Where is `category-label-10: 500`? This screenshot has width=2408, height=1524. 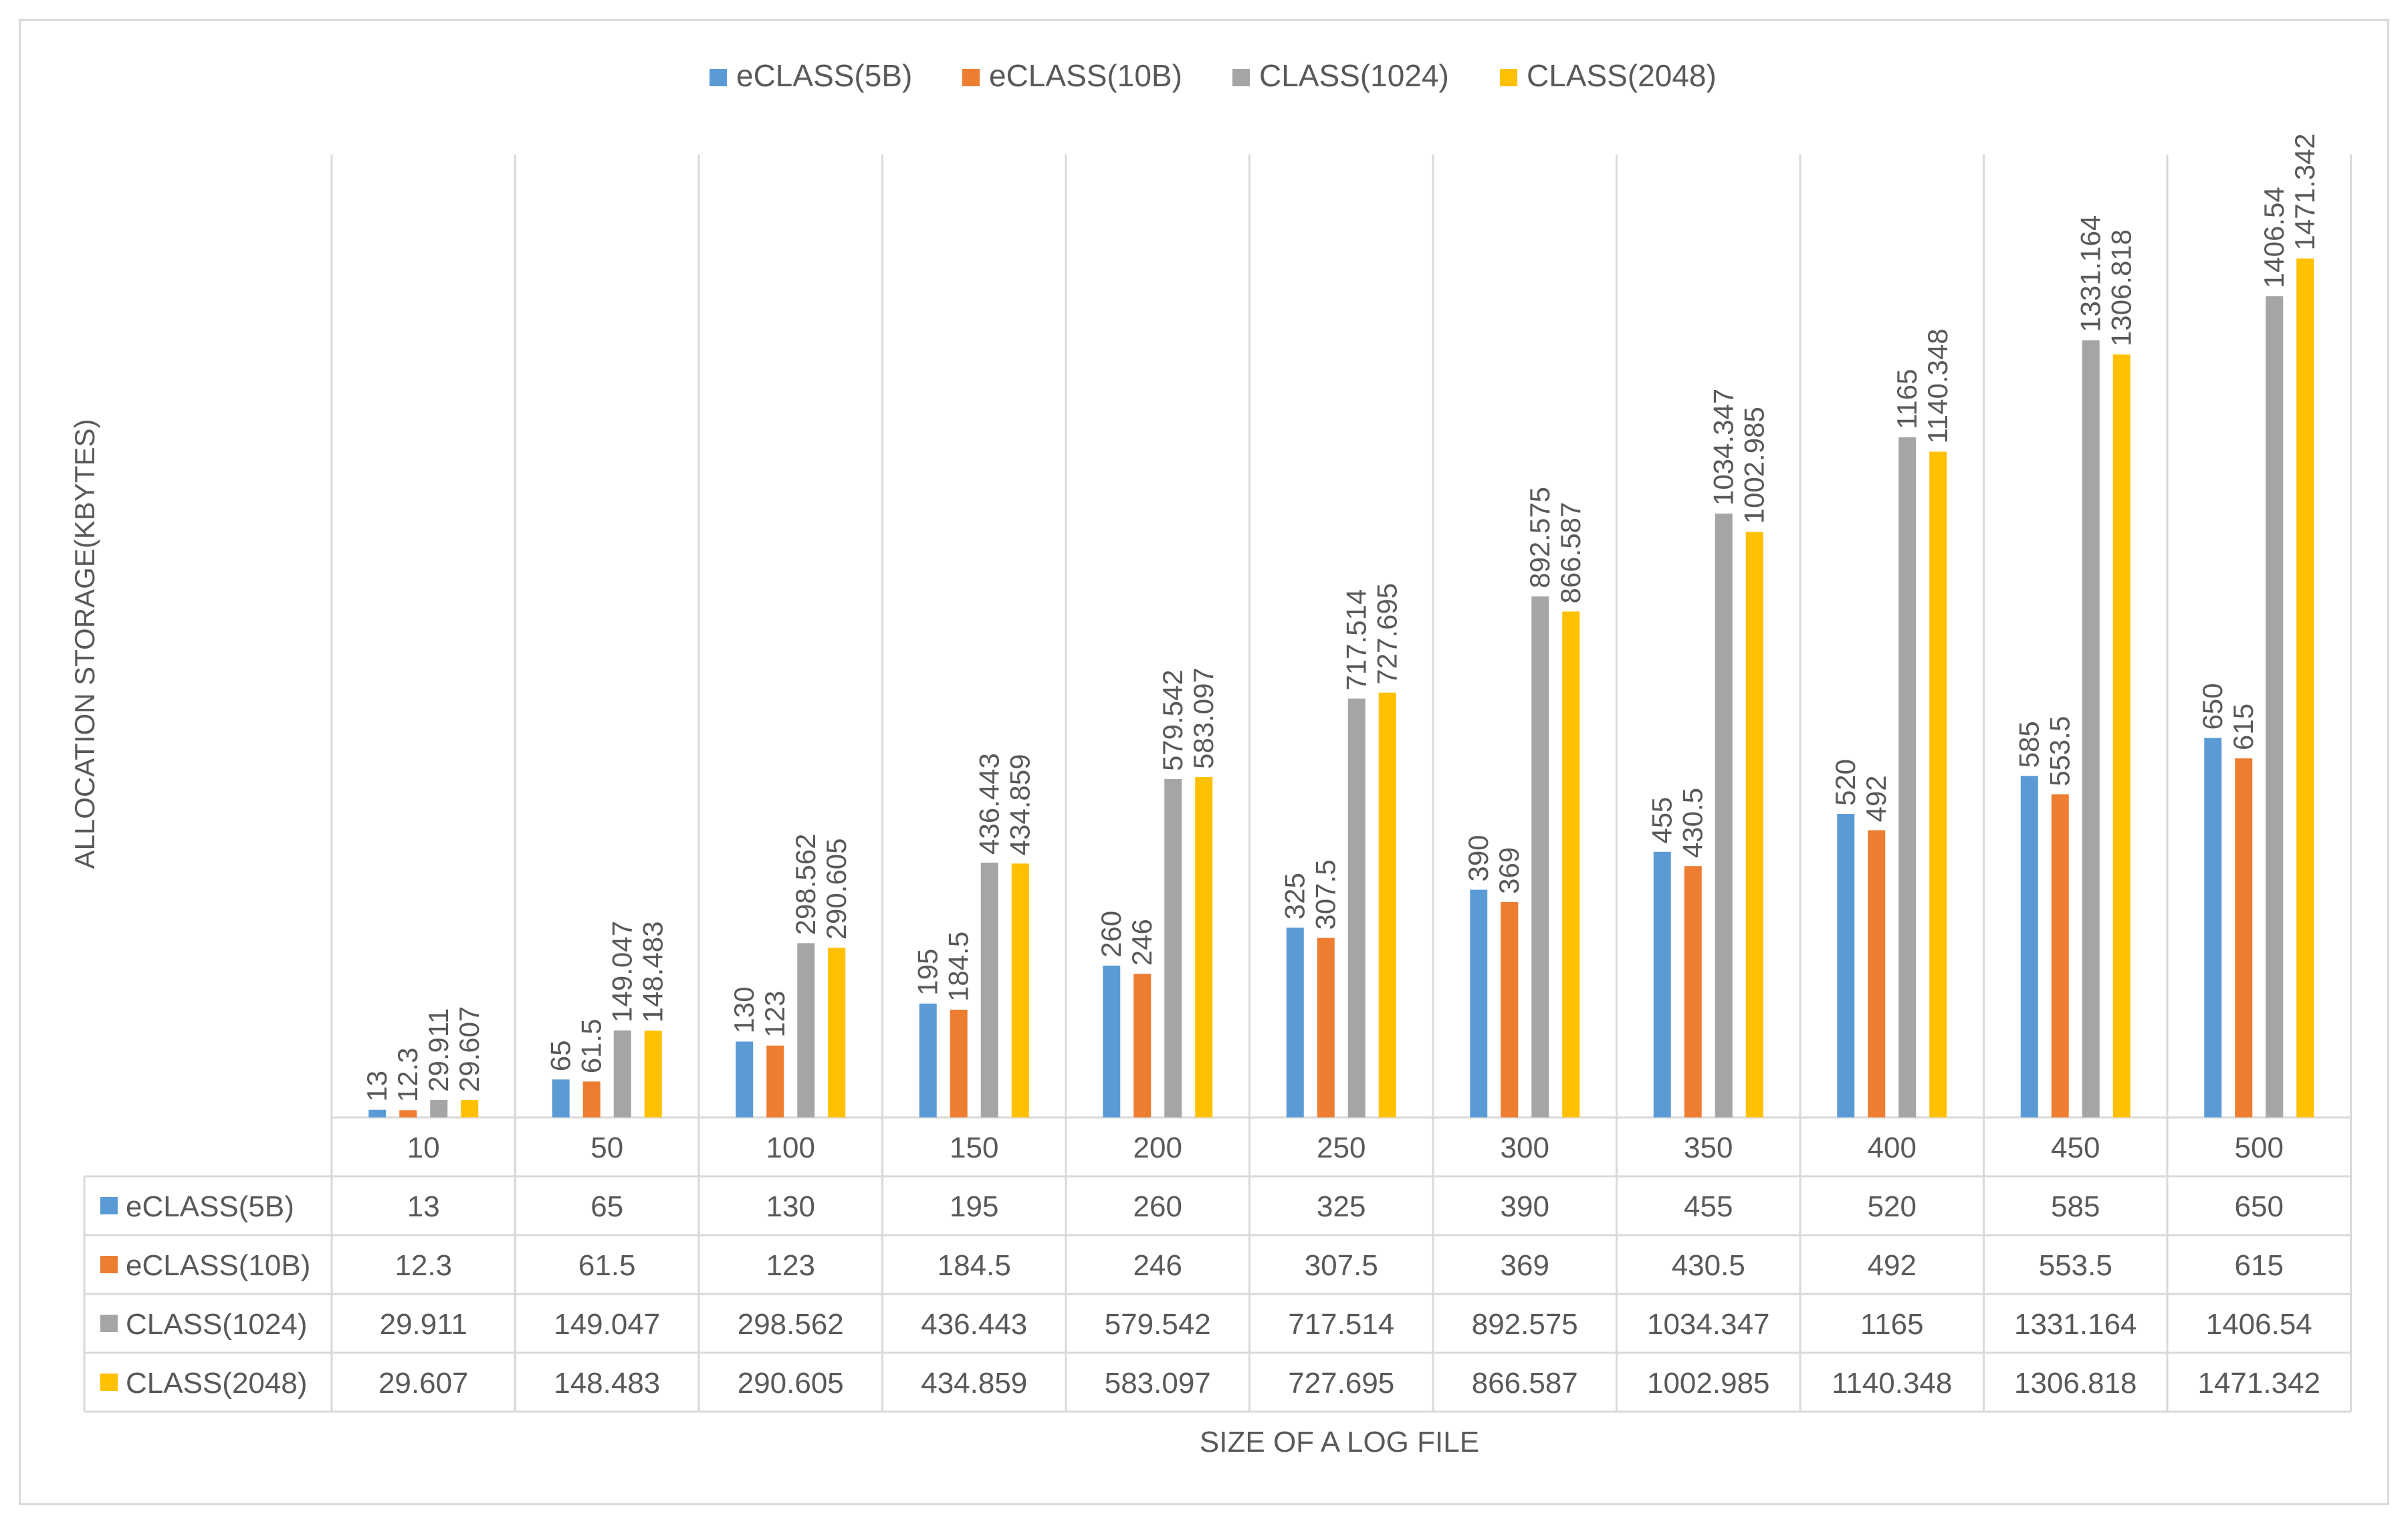
category-label-10: 500 is located at coordinates (2259, 1147).